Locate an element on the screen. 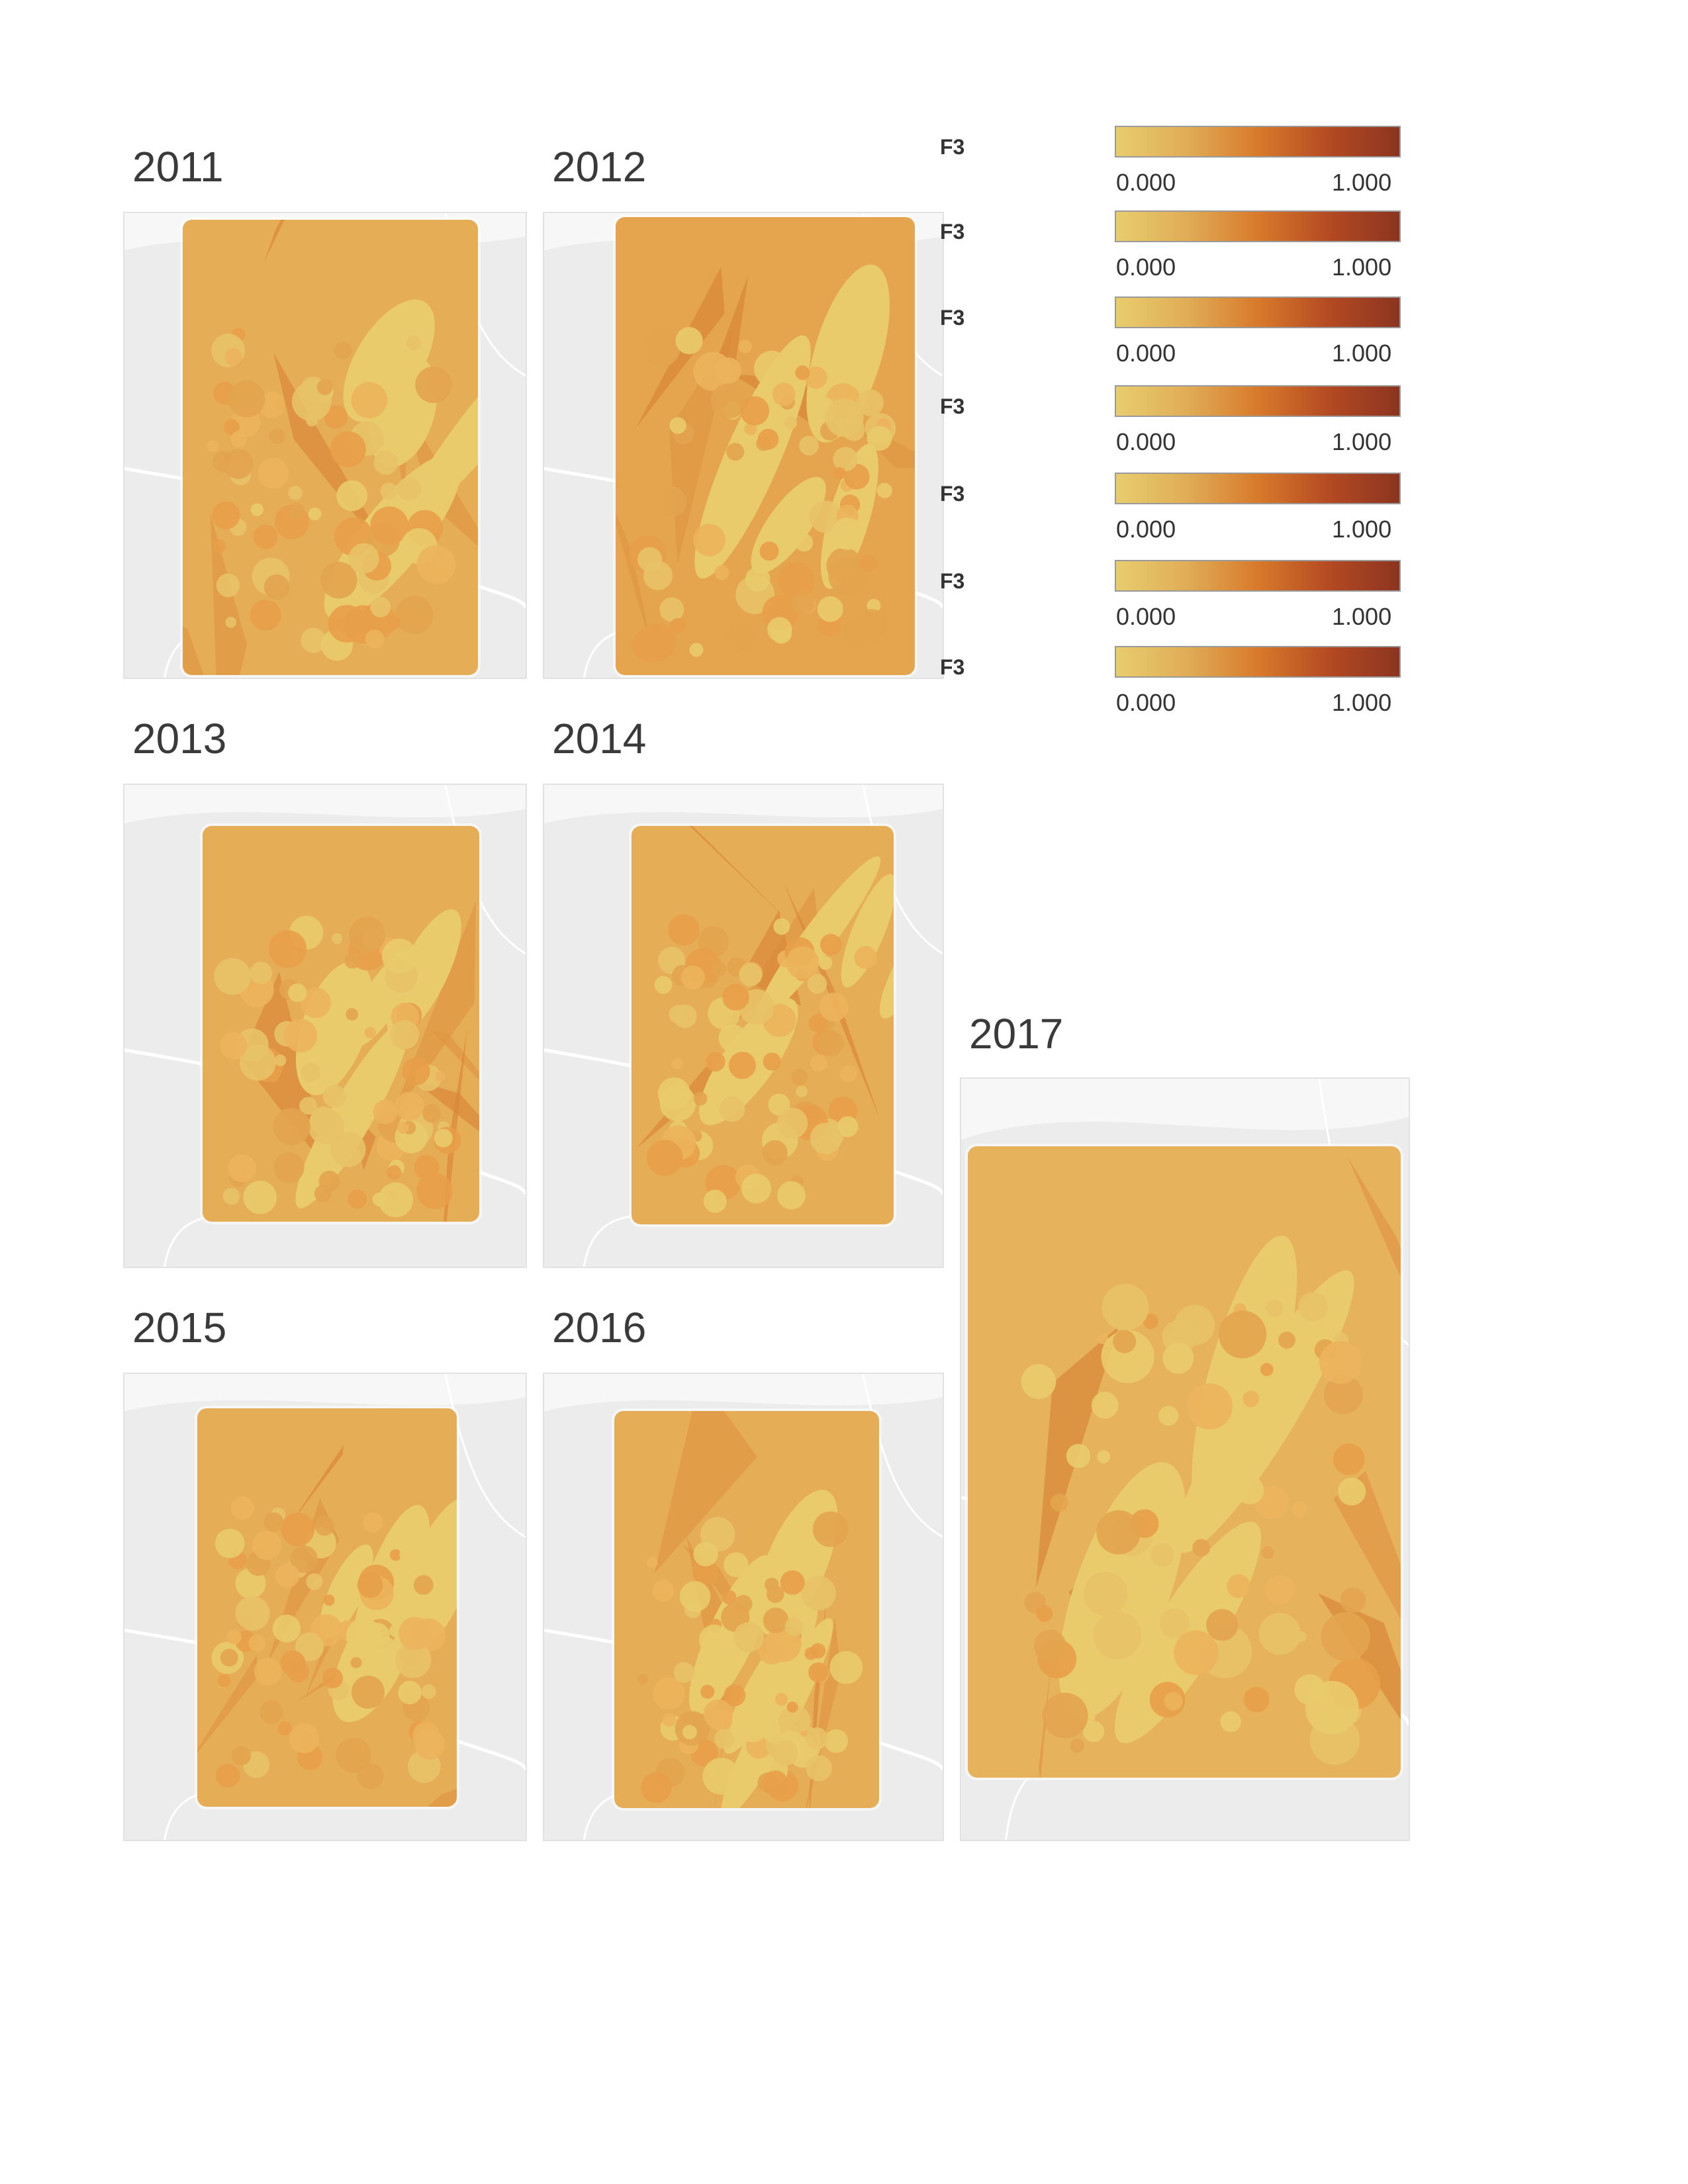 Image resolution: width=1688 pixels, height=2184 pixels. panel-title-2014: 2014 is located at coordinates (599, 738).